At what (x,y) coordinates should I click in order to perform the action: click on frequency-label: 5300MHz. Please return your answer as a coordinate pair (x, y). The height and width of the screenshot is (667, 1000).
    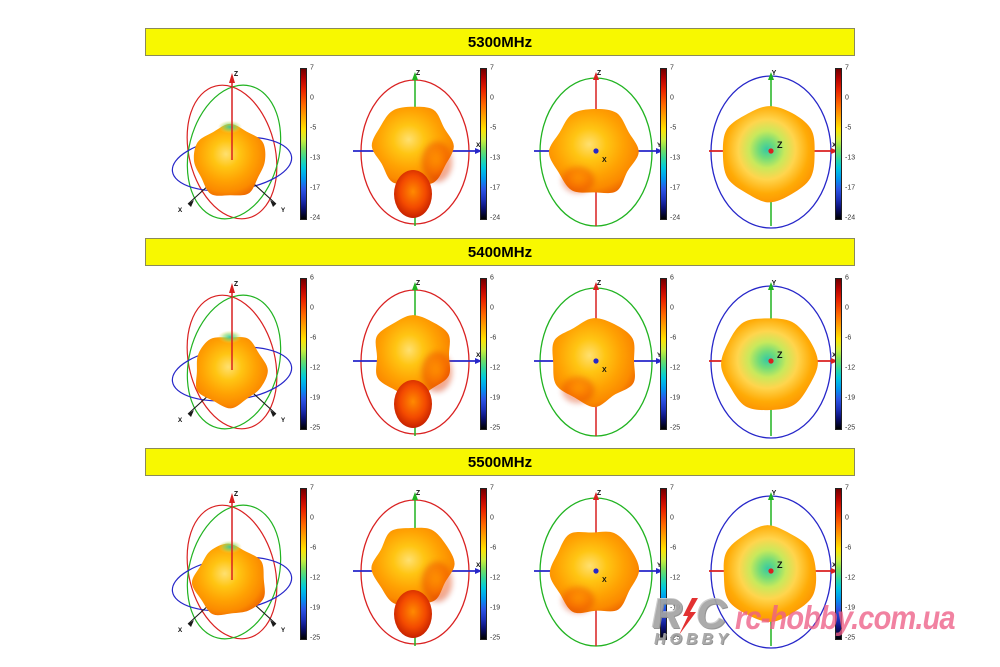
    Looking at the image, I should click on (500, 42).